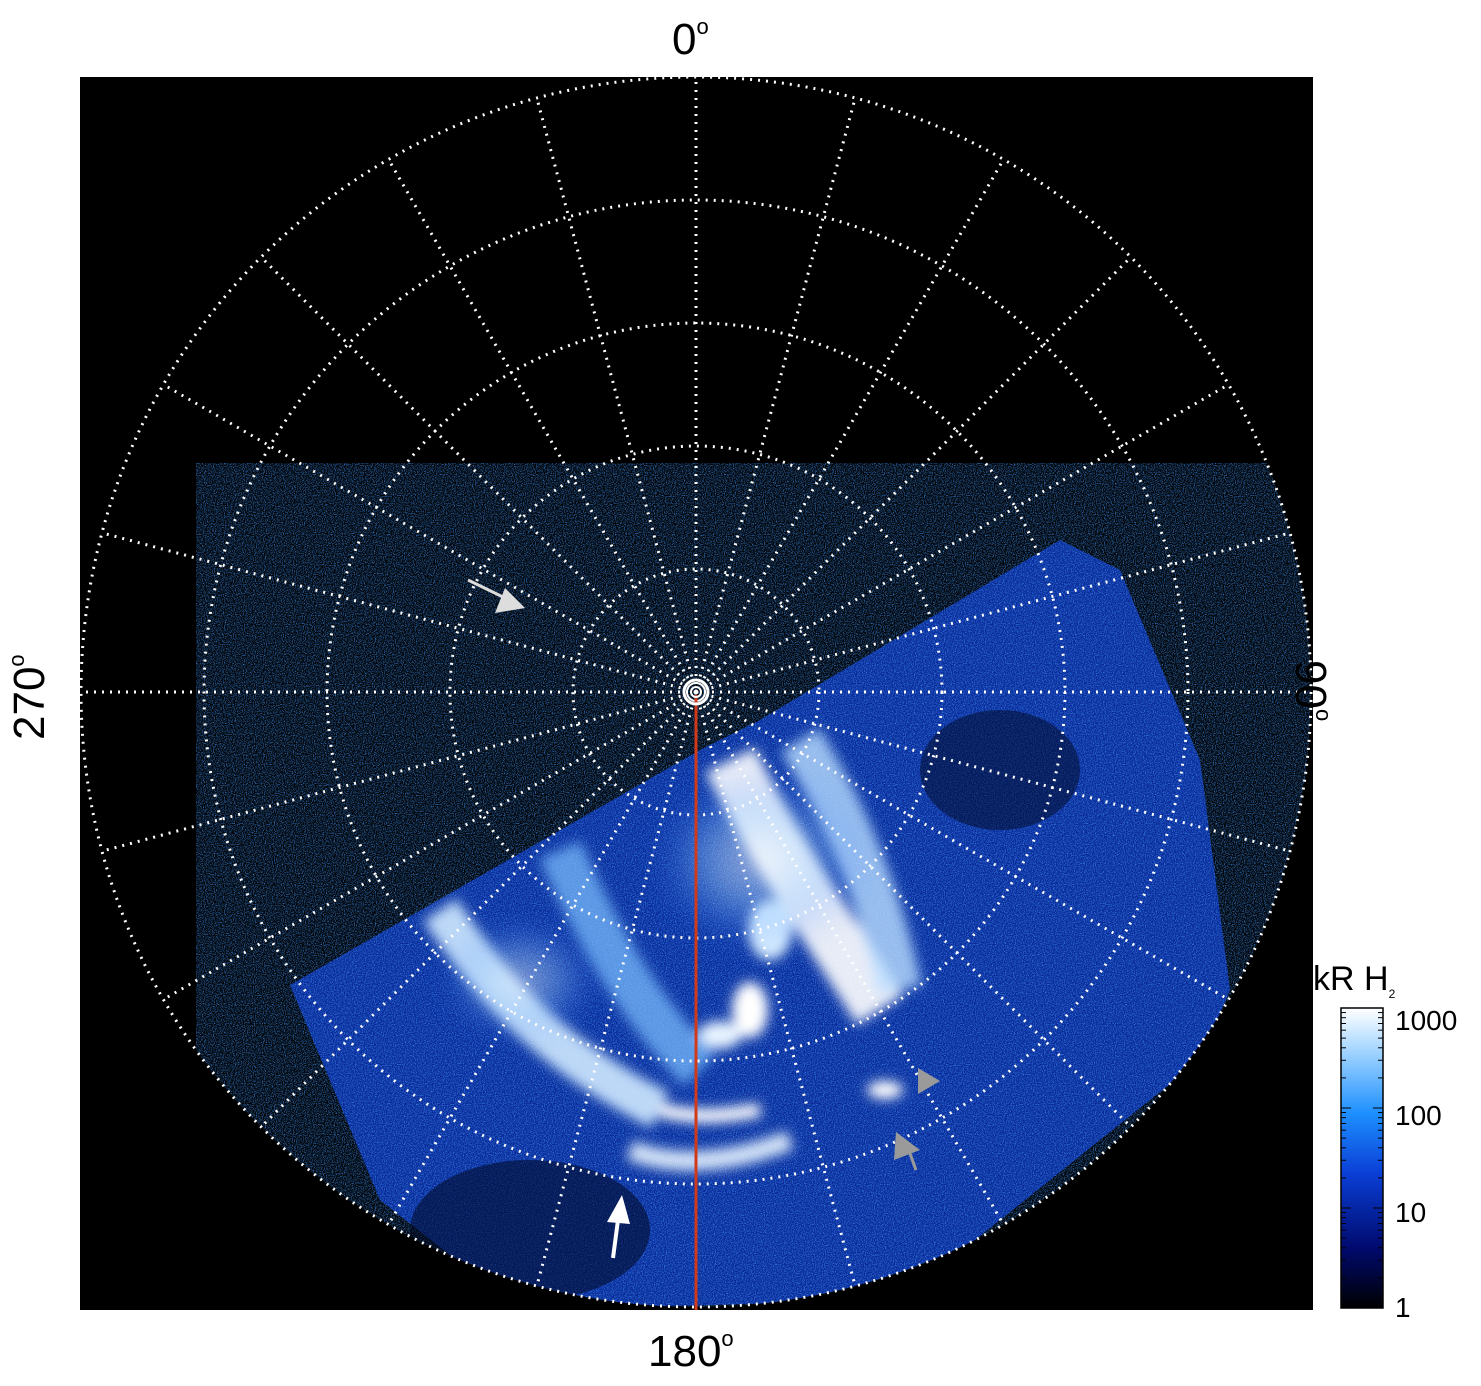 The image size is (1481, 1386). What do you see at coordinates (1354, 980) in the screenshot?
I see `colorbar-unit-label: kR H2` at bounding box center [1354, 980].